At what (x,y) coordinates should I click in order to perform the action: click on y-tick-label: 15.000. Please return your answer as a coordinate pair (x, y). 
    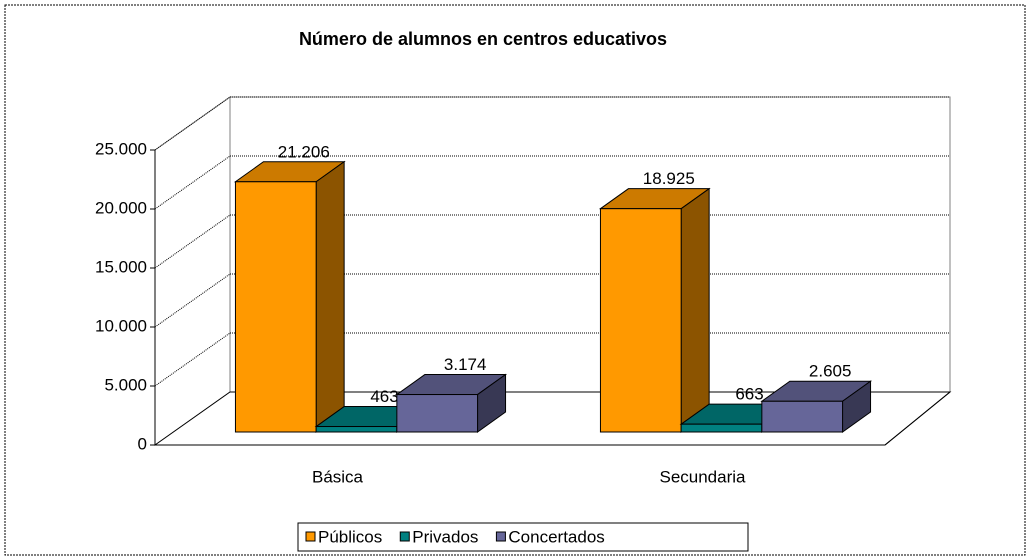
    Looking at the image, I should click on (121, 266).